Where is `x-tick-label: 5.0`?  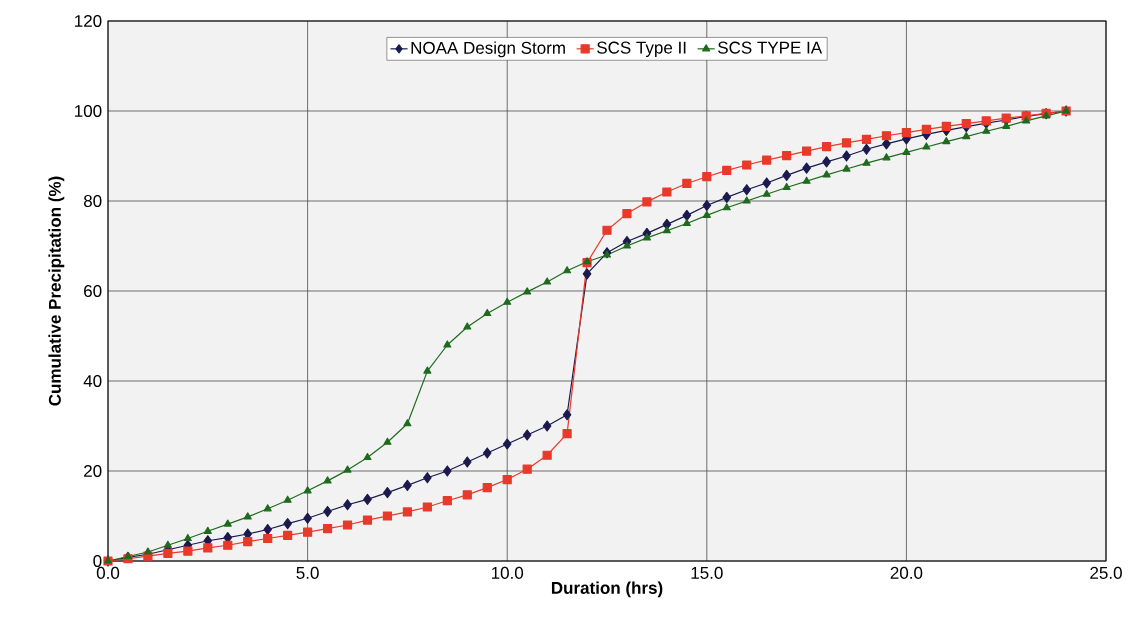 x-tick-label: 5.0 is located at coordinates (307, 572).